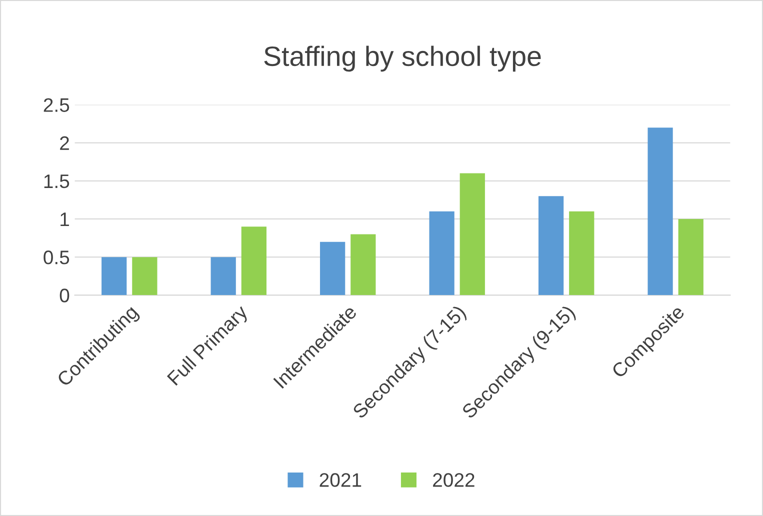  Describe the element at coordinates (64, 219) in the screenshot. I see `y-tick-label: 1` at that location.